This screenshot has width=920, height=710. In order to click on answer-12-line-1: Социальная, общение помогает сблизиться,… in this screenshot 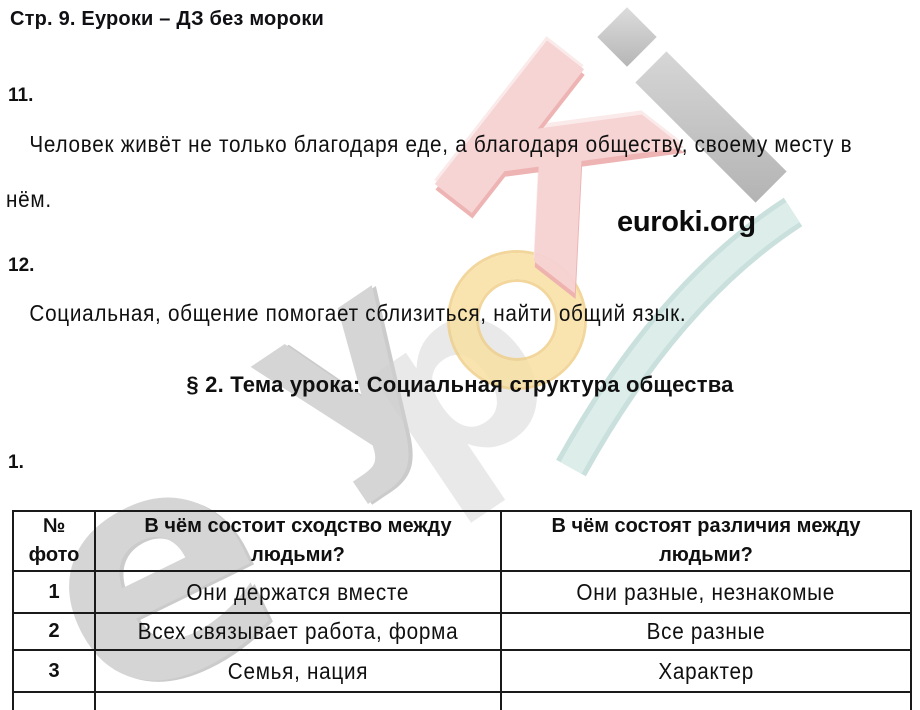, I will do `click(358, 313)`.